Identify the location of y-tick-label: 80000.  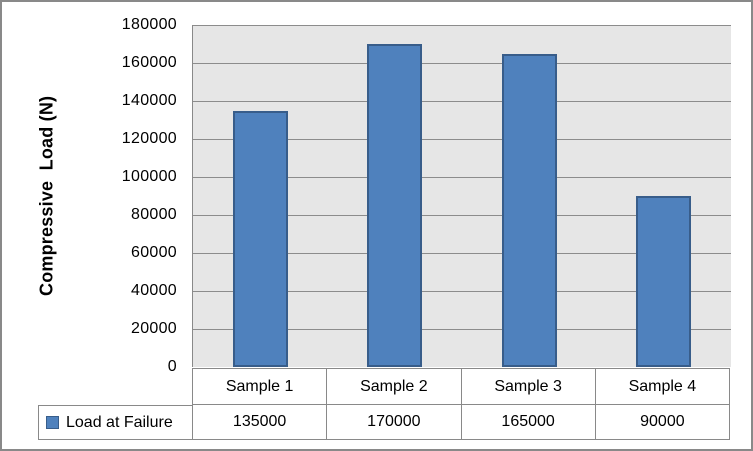
(154, 214).